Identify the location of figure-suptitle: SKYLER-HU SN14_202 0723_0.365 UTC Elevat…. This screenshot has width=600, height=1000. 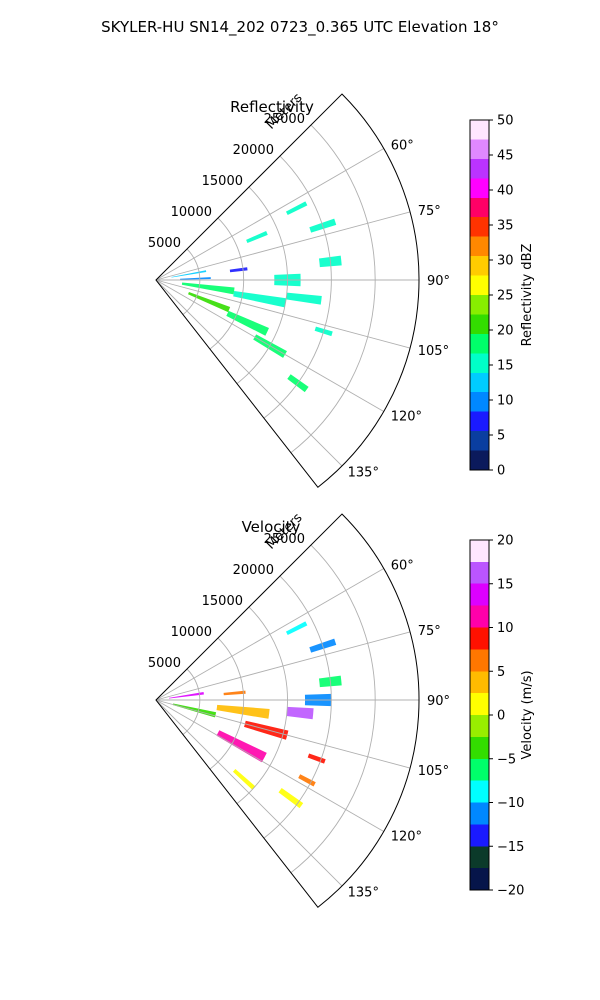
(300, 27).